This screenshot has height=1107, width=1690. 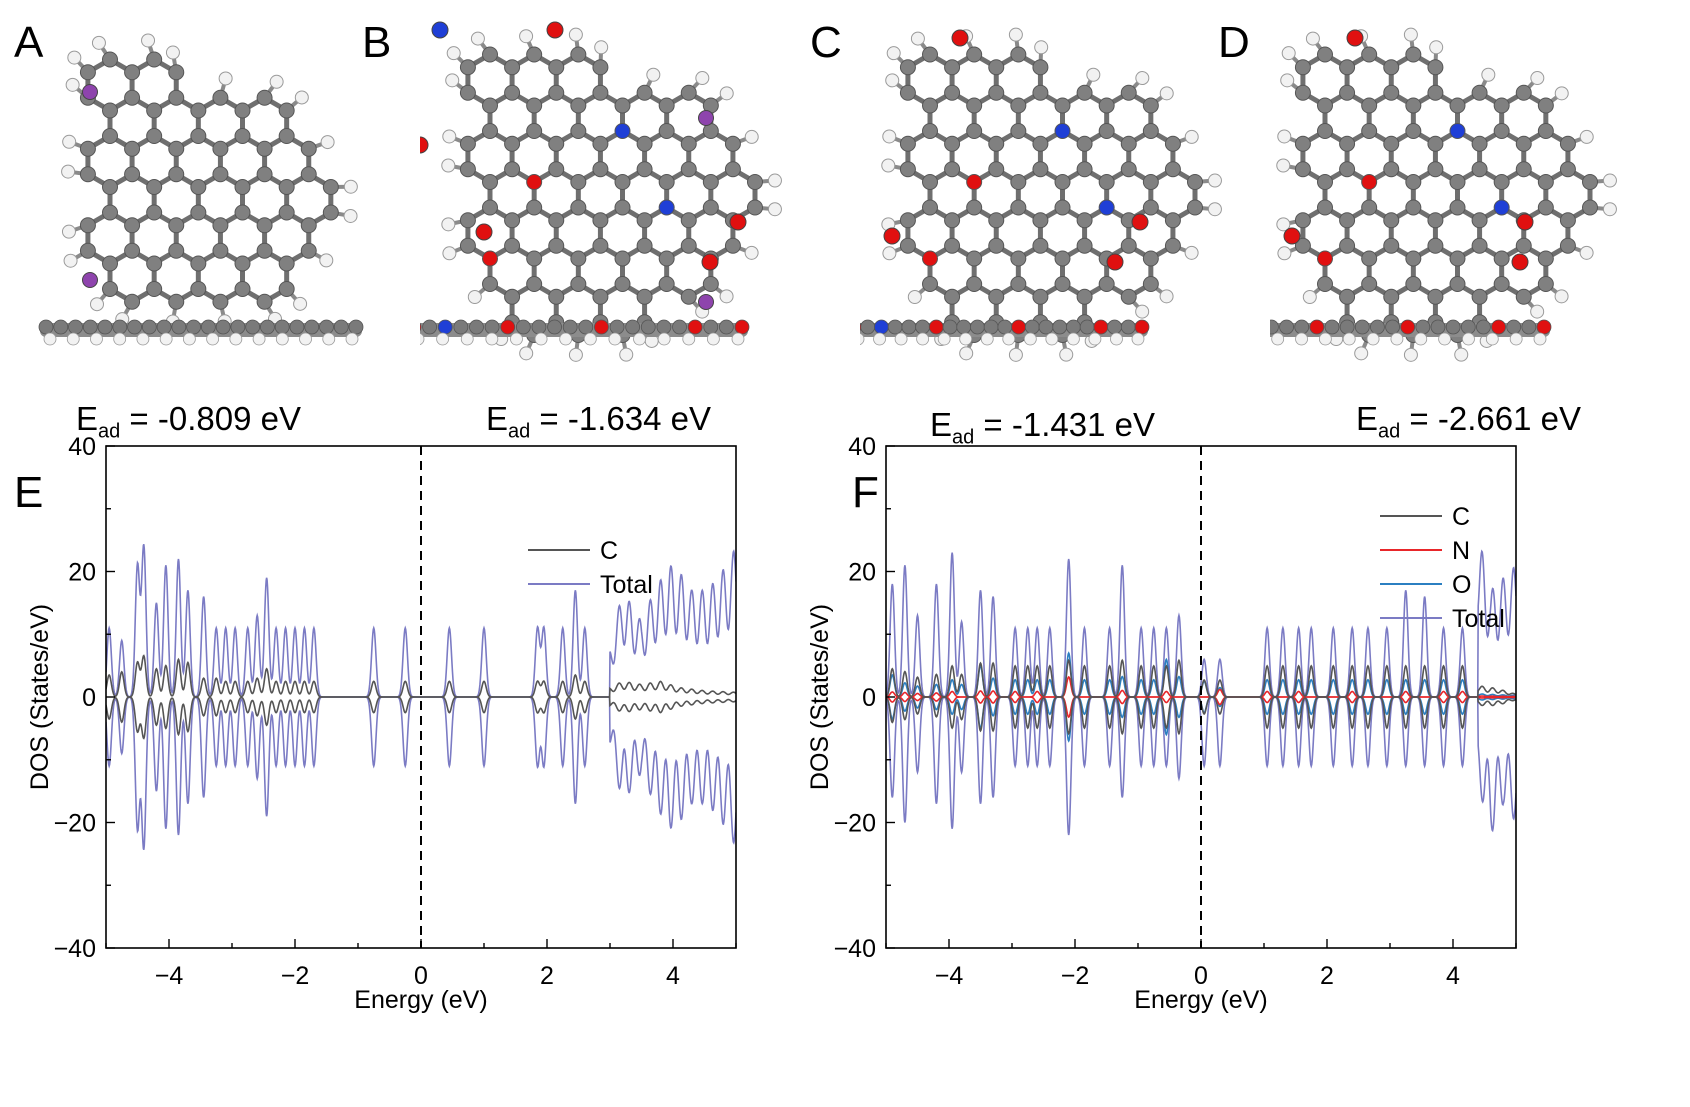 I want to click on x-tick-label: −2, so click(x=295, y=976).